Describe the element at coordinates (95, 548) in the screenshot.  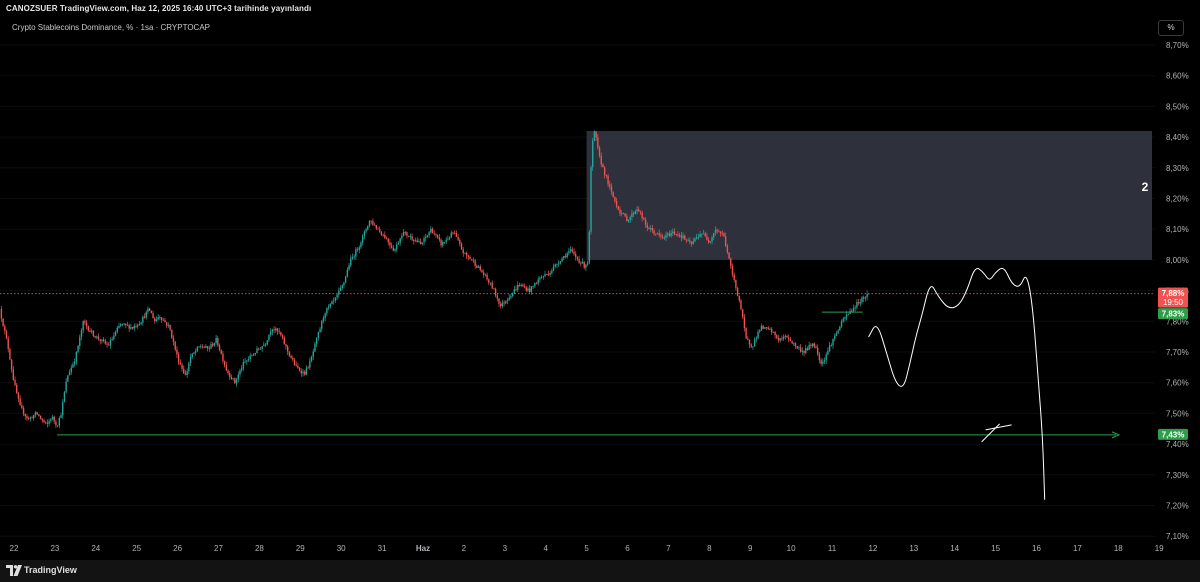
I see `x-tick-label: 24` at that location.